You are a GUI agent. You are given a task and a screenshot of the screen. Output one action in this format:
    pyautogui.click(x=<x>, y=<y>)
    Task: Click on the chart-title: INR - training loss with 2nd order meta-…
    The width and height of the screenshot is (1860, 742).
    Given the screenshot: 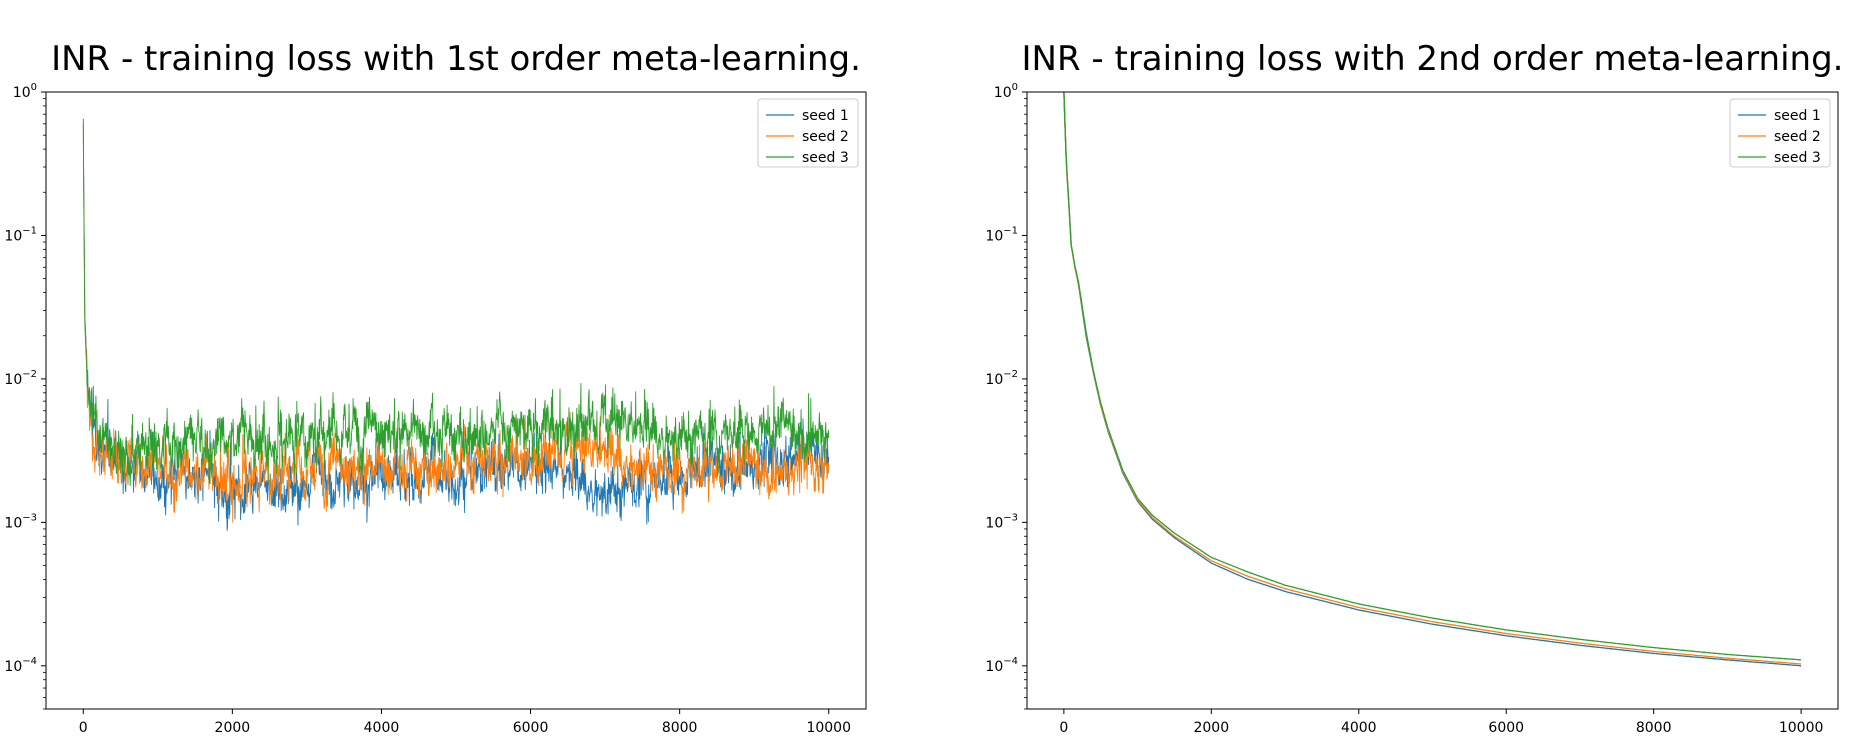 What is the action you would take?
    pyautogui.click(x=1433, y=59)
    